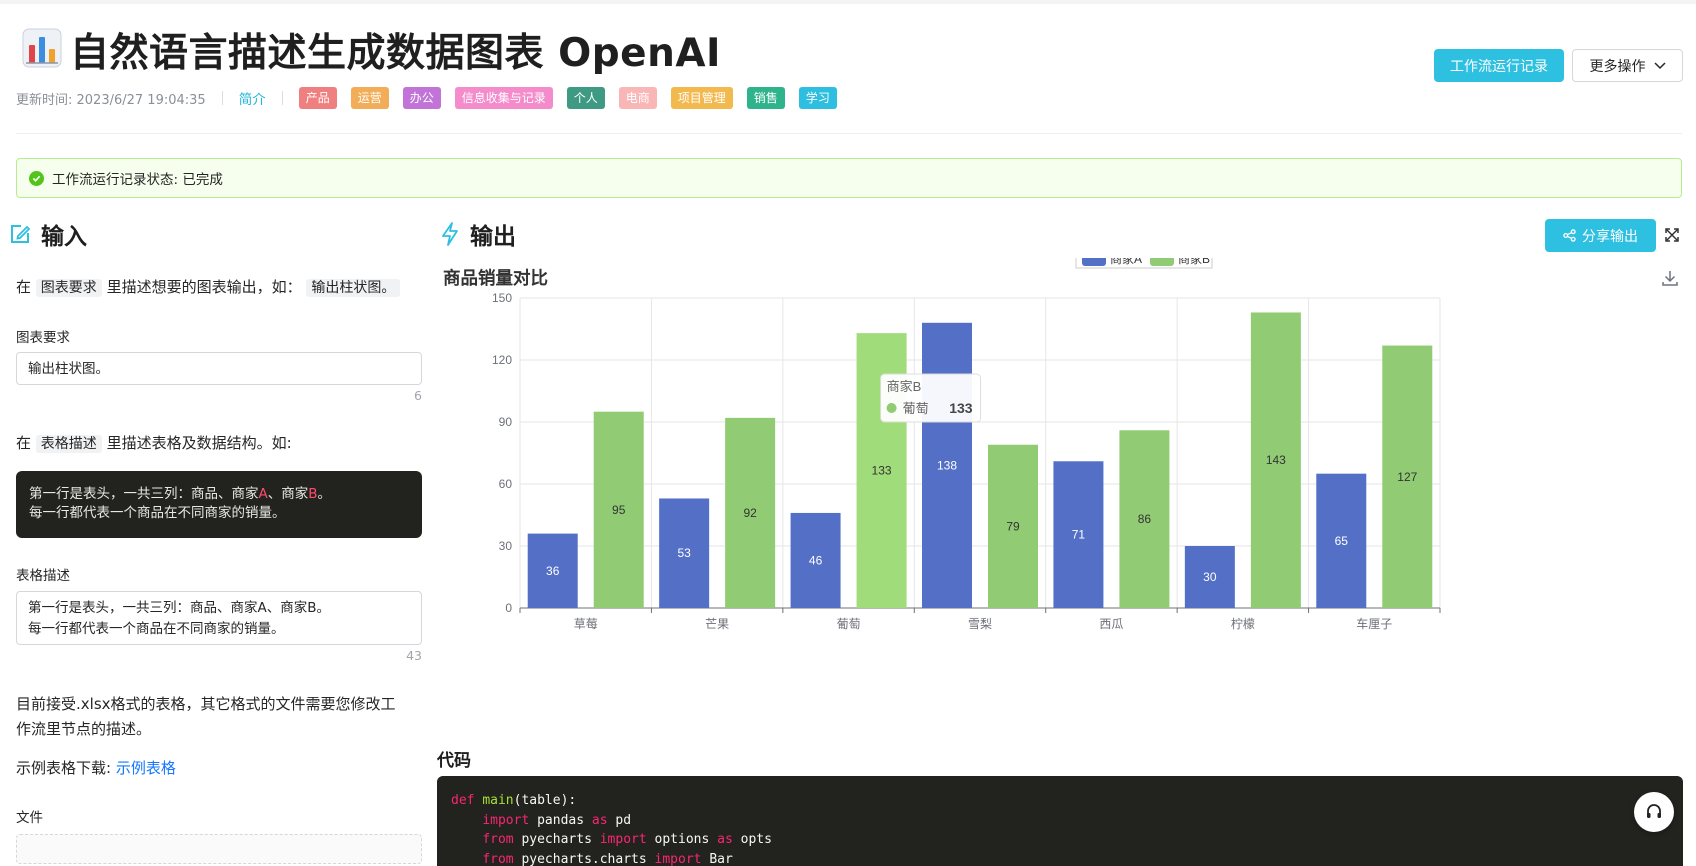 The image size is (1696, 866). Describe the element at coordinates (144, 494) in the screenshot. I see `example-text: 第一行是表头，一共三列：商品、商家` at that location.